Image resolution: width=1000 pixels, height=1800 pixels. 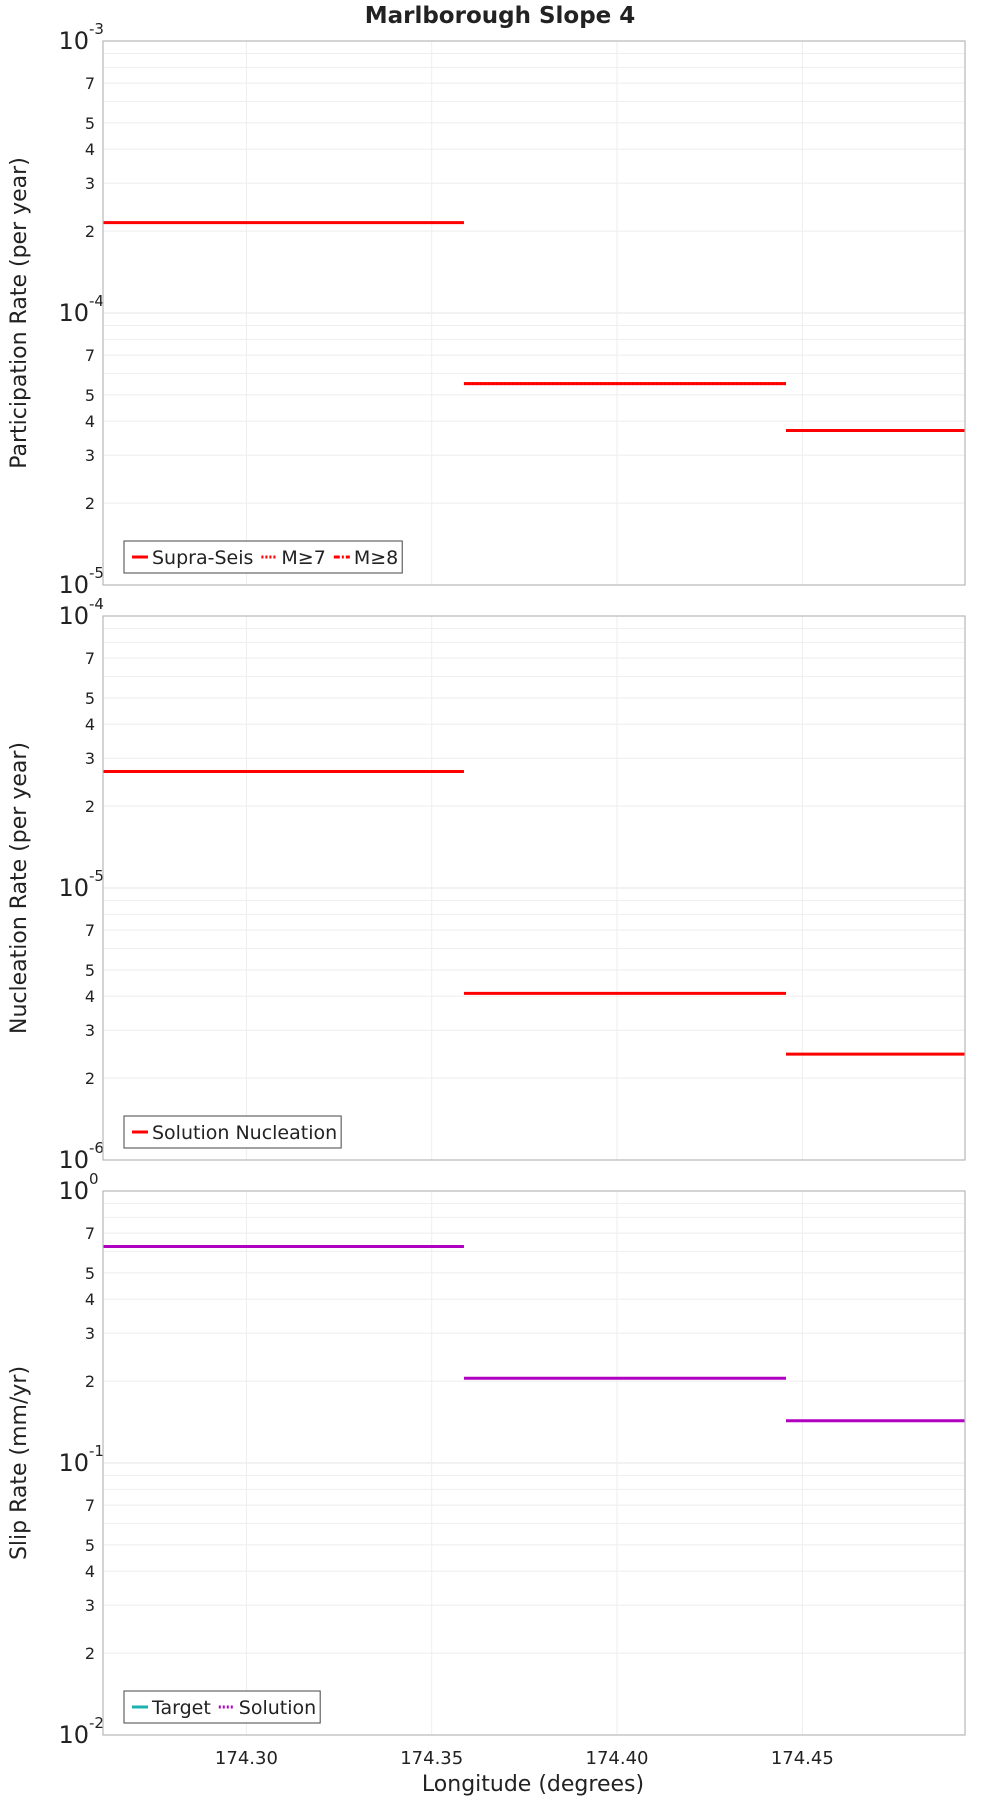 I want to click on legend-label: Solution, so click(x=277, y=1708).